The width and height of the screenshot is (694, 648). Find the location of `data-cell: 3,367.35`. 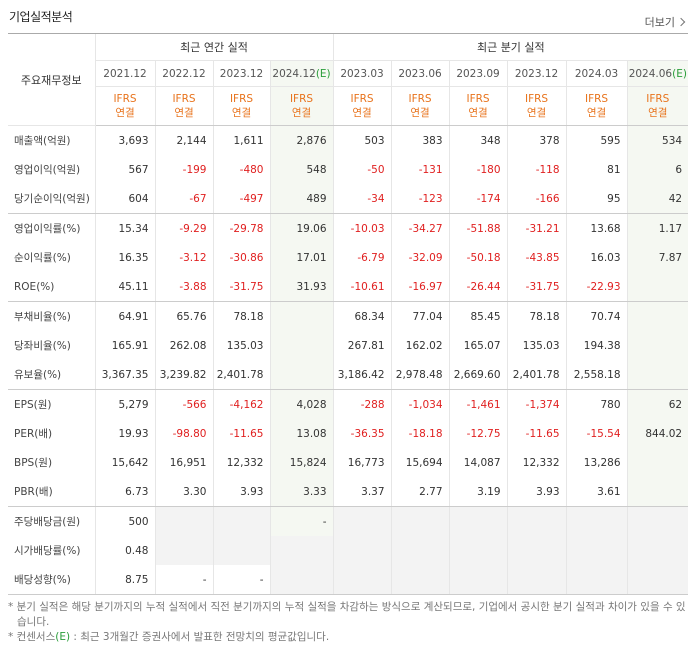

data-cell: 3,367.35 is located at coordinates (124, 375).